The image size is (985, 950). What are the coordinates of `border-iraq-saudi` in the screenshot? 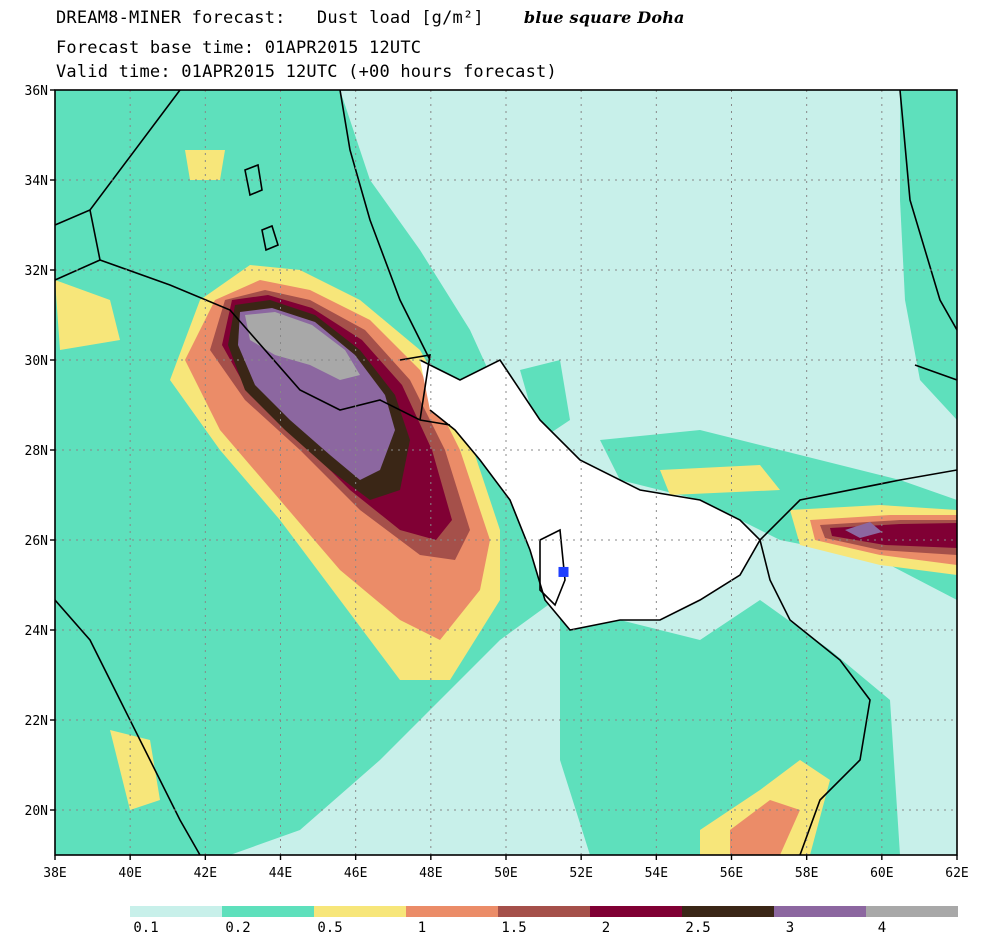 It's located at (253, 342).